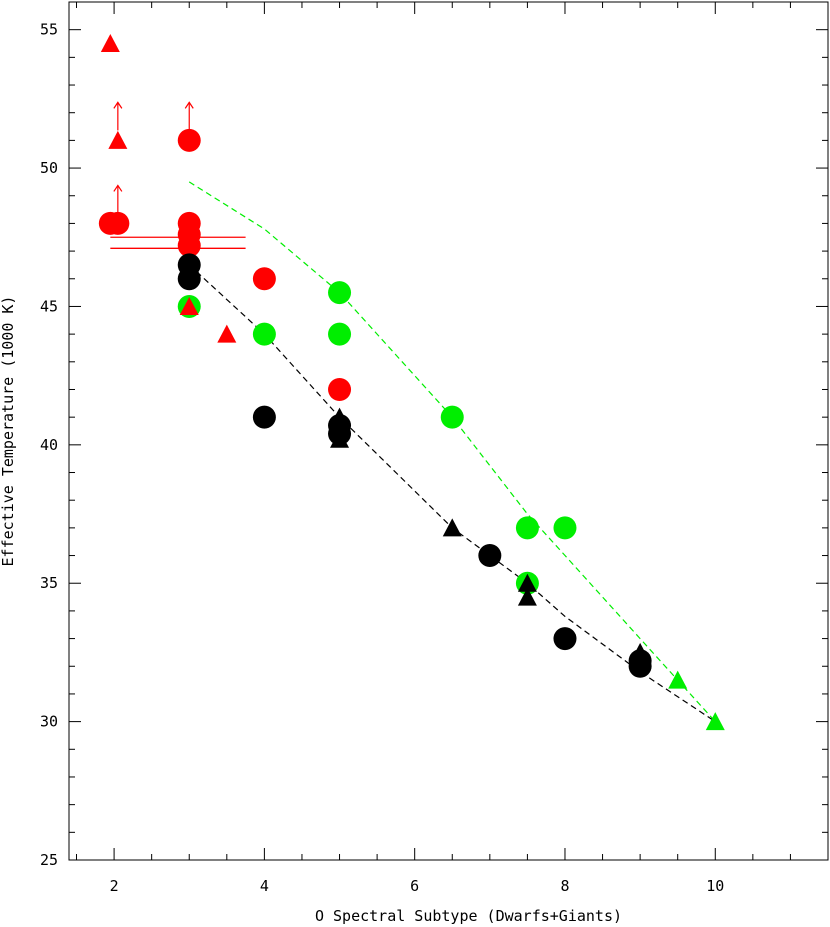  What do you see at coordinates (49, 583) in the screenshot?
I see `y-tick-label: 35` at bounding box center [49, 583].